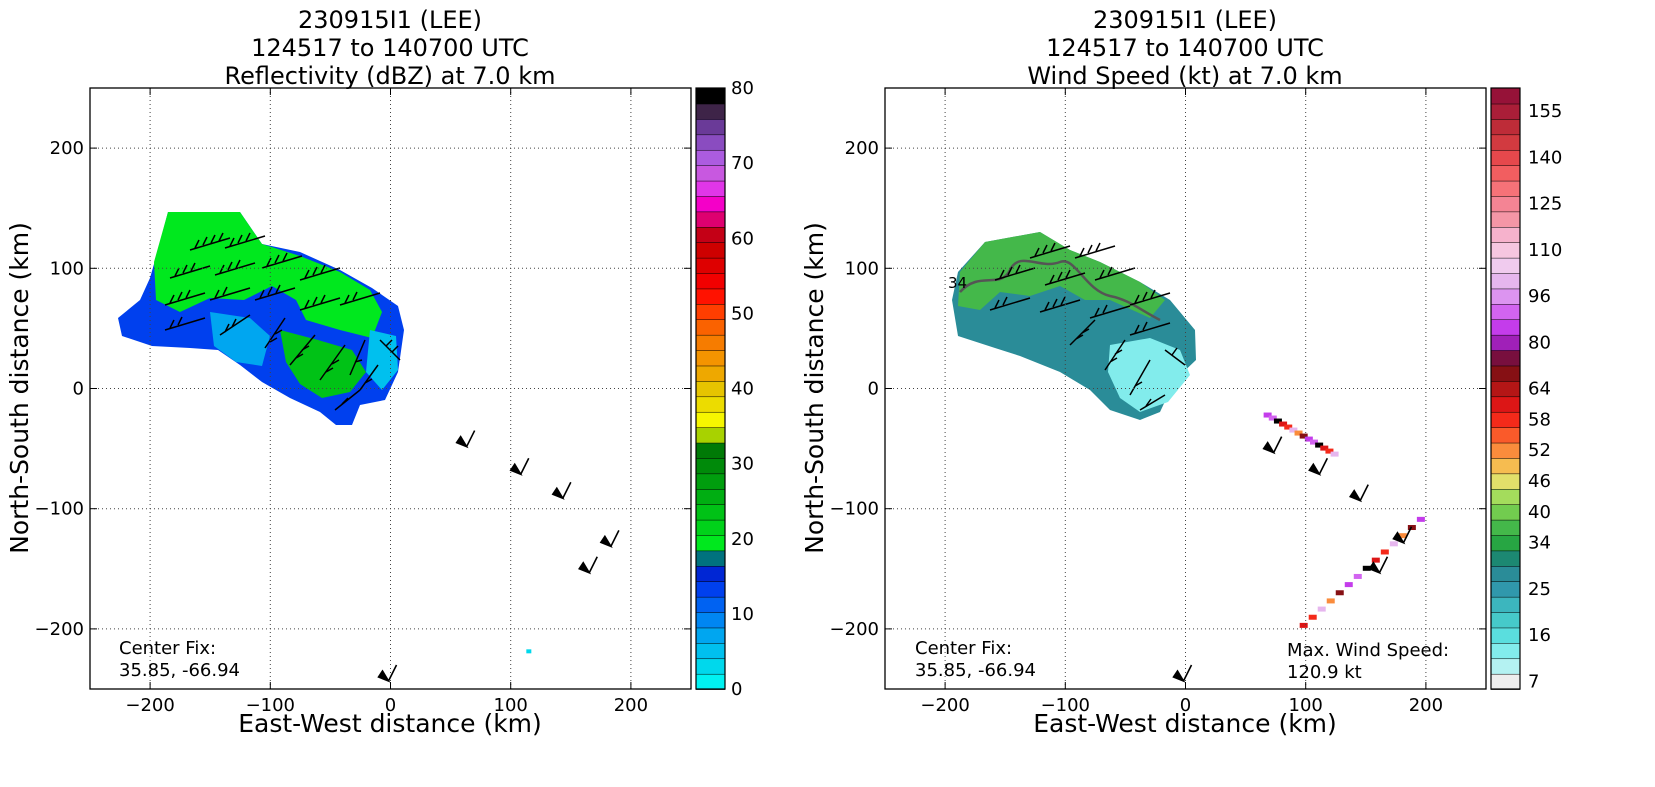 This screenshot has width=1655, height=787. Describe the element at coordinates (240, 339) in the screenshot. I see `reflectivity-echo-cyan` at that location.